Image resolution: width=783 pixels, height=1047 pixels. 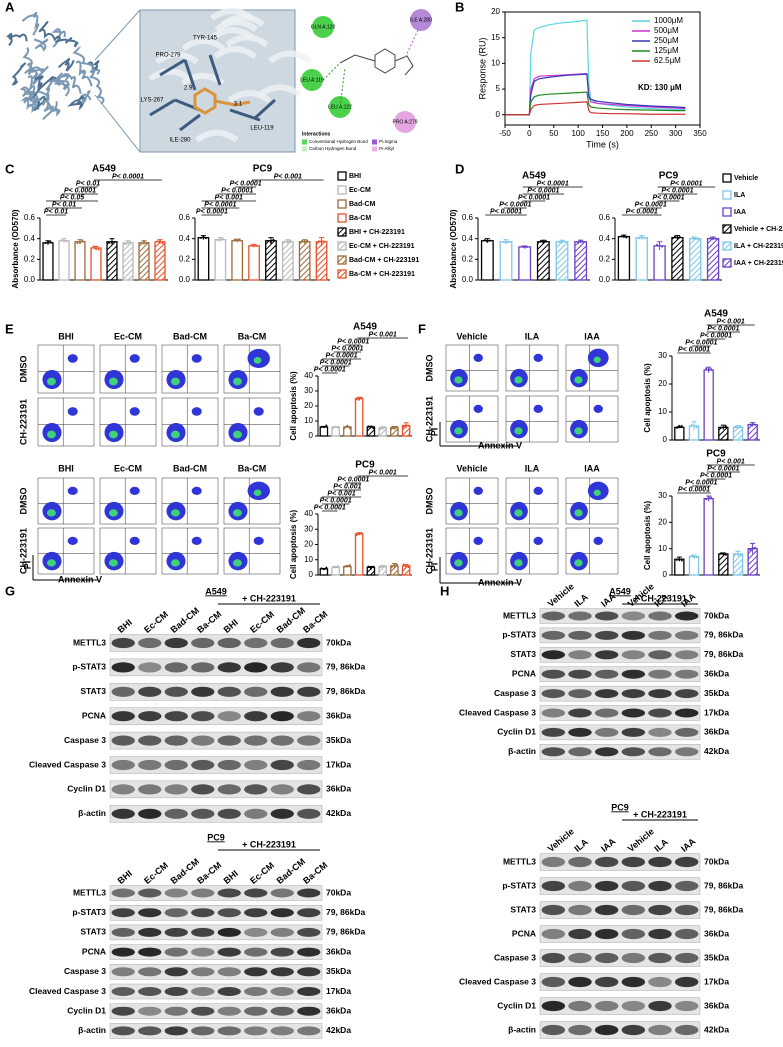 What do you see at coordinates (471, 336) in the screenshot?
I see `column-label: Vehicle` at bounding box center [471, 336].